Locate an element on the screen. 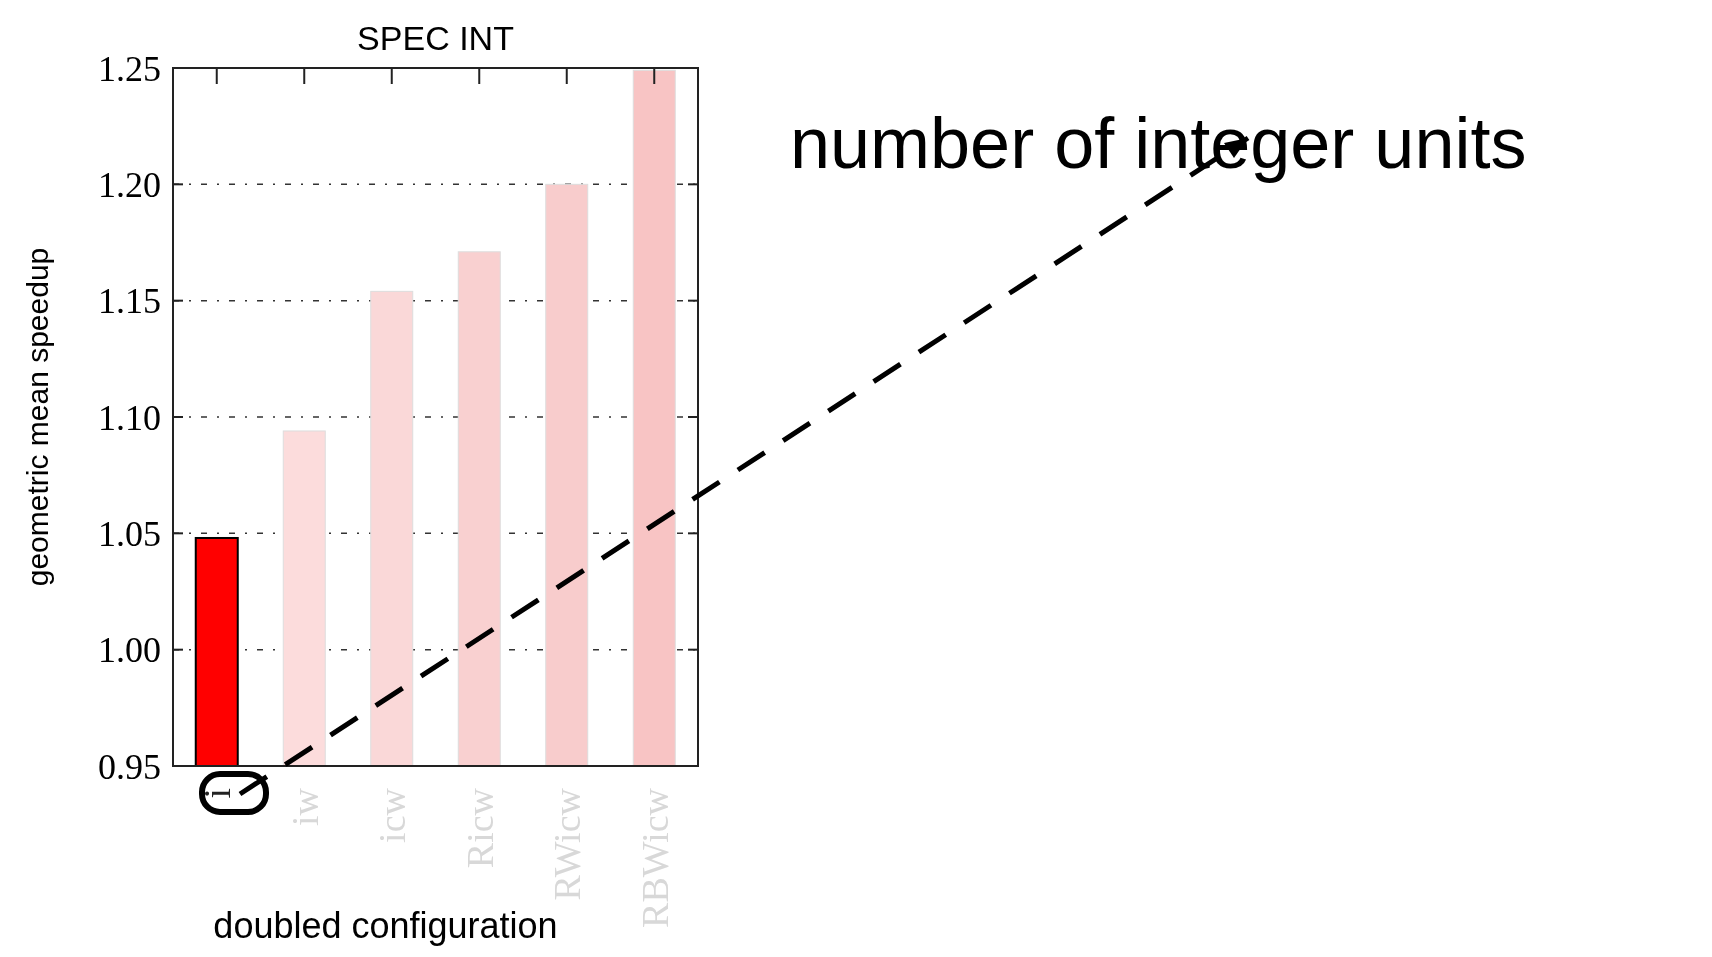 Image resolution: width=1712 pixels, height=957 pixels. text: number of integer units is located at coordinates (1158, 143).